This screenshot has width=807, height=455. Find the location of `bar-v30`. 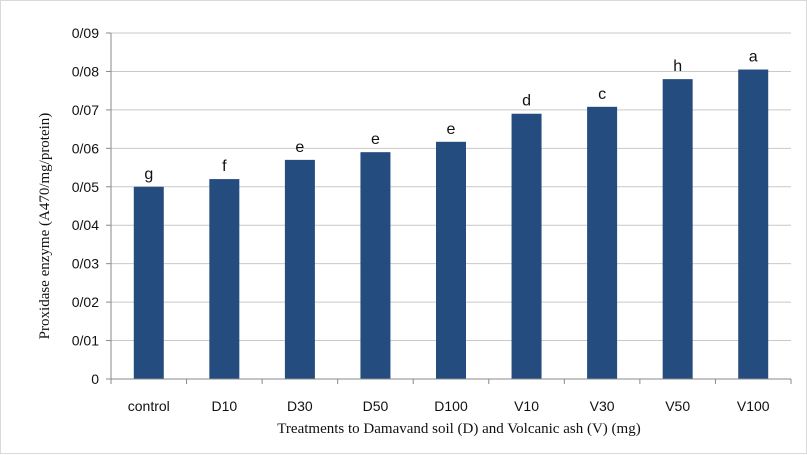

bar-v30 is located at coordinates (602, 243).